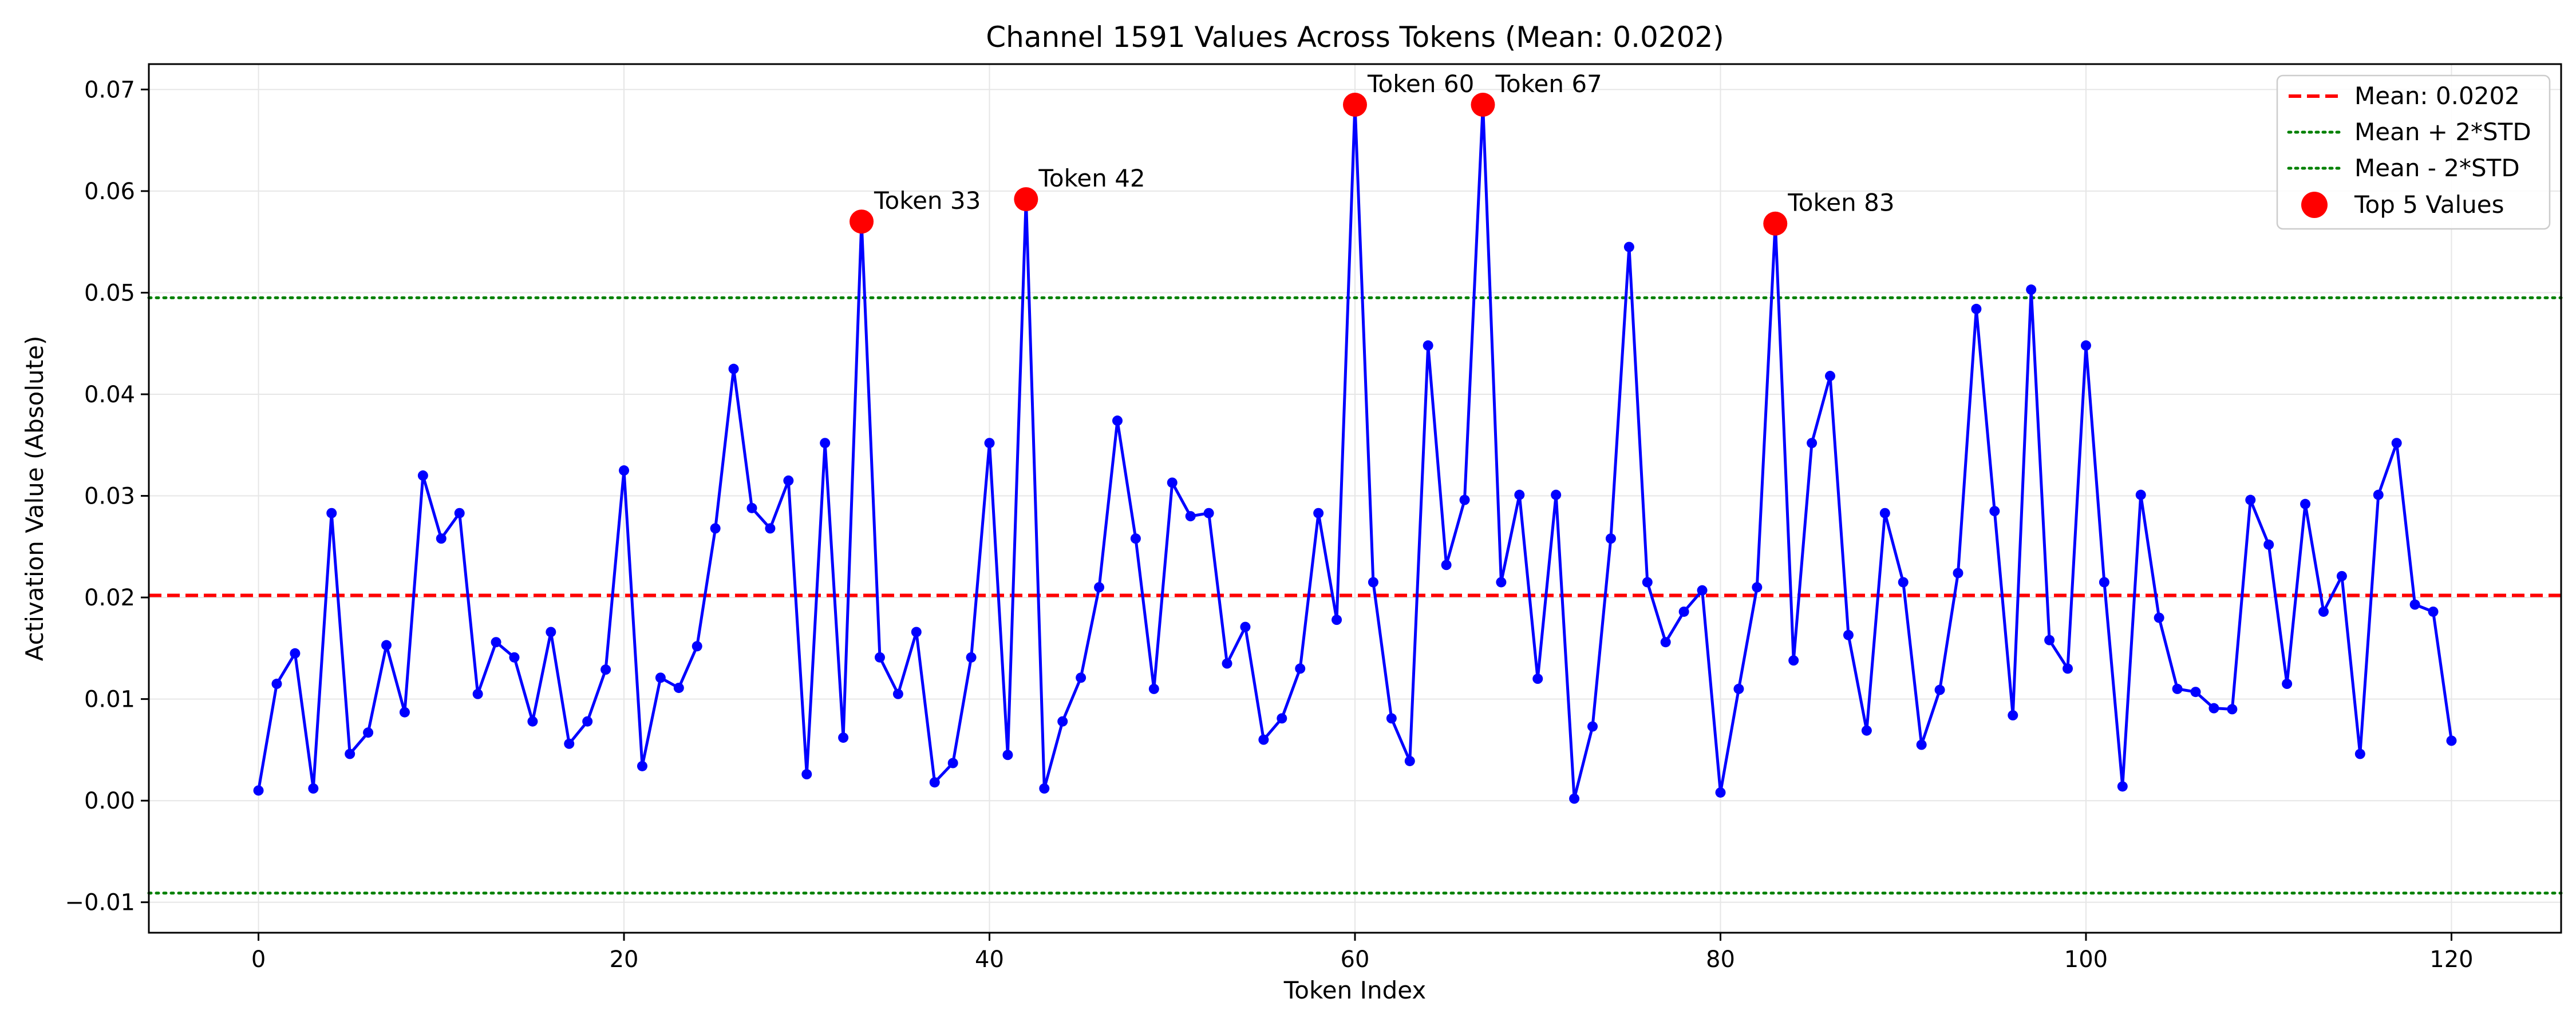 This screenshot has height=1030, width=2576. What do you see at coordinates (2437, 168) in the screenshot?
I see `legend-lower-label: Mean - 2*STD` at bounding box center [2437, 168].